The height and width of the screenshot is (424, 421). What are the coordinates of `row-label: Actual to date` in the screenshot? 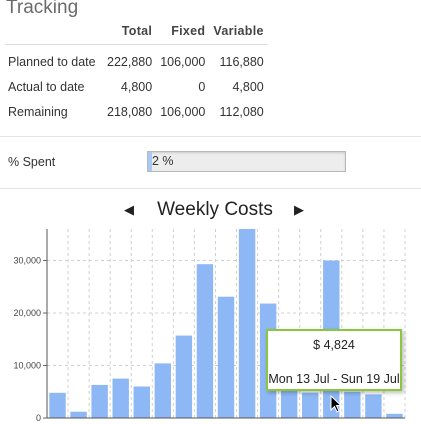 It's located at (46, 86).